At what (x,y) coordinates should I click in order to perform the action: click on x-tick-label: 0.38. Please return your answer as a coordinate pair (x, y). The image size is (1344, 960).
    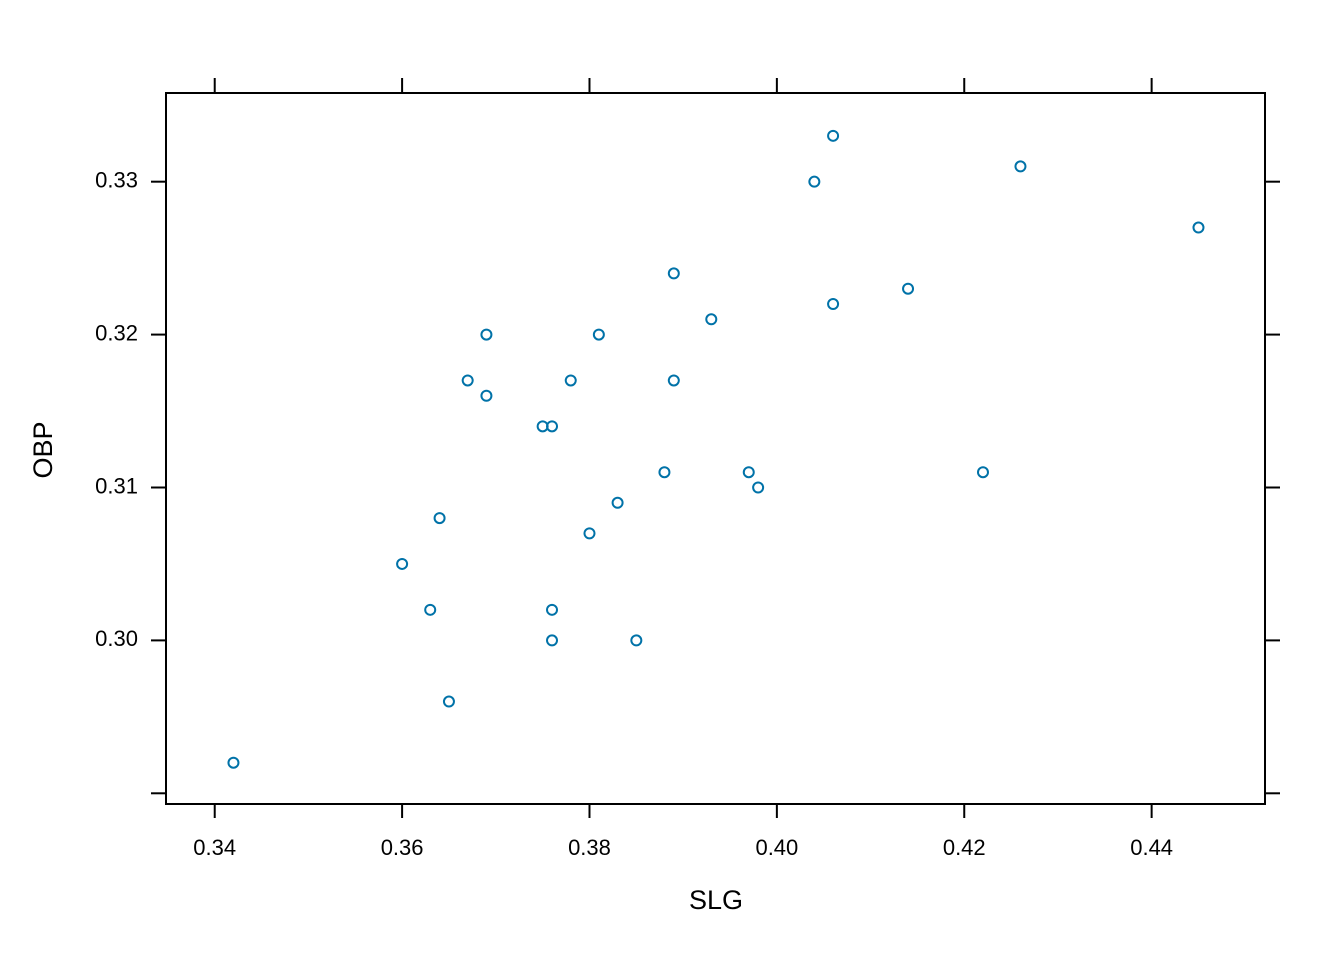
    Looking at the image, I should click on (589, 847).